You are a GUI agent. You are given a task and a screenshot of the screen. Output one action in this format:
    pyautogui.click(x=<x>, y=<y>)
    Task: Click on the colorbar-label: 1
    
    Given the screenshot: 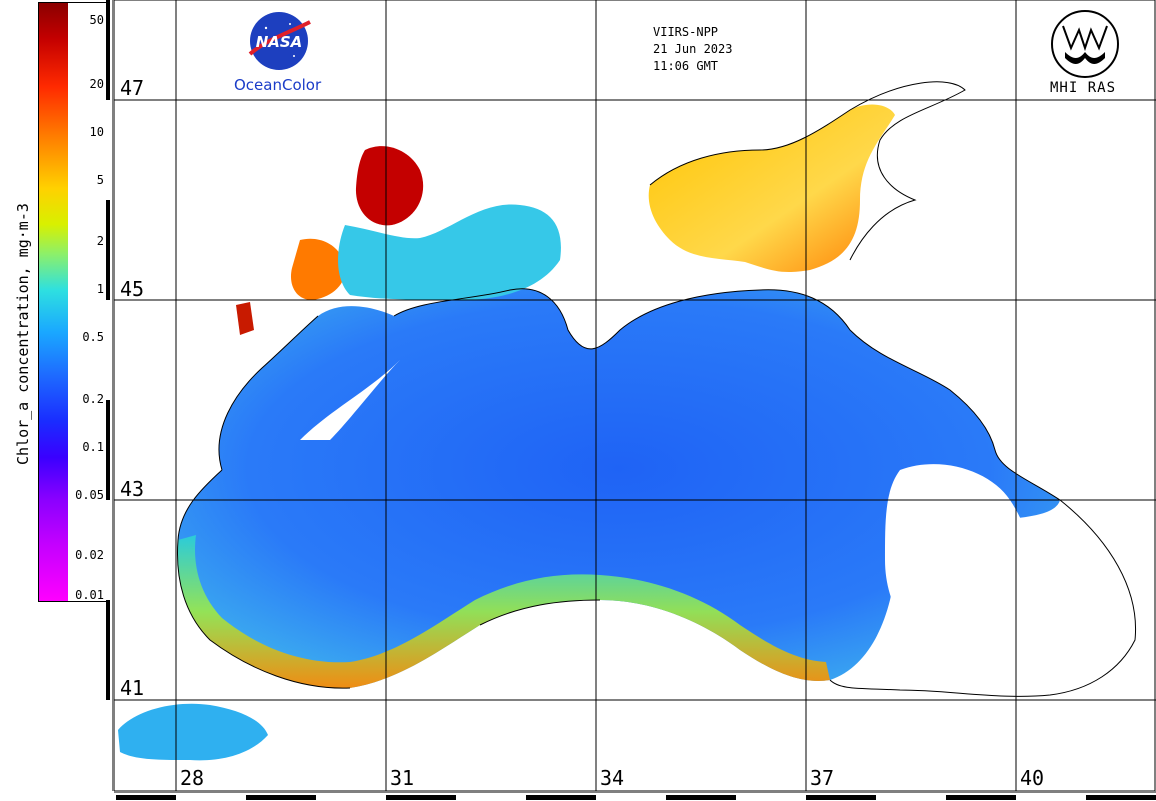 What is the action you would take?
    pyautogui.click(x=100, y=289)
    